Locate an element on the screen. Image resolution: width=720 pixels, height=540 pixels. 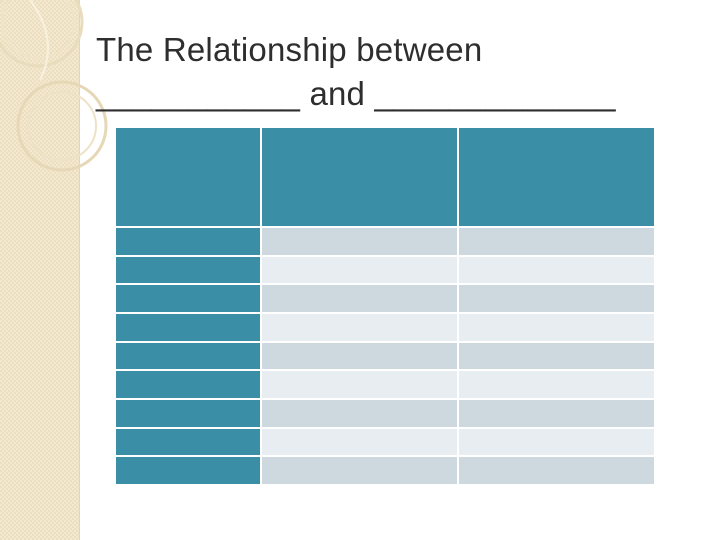
decorative-side-band is located at coordinates (40, 270).